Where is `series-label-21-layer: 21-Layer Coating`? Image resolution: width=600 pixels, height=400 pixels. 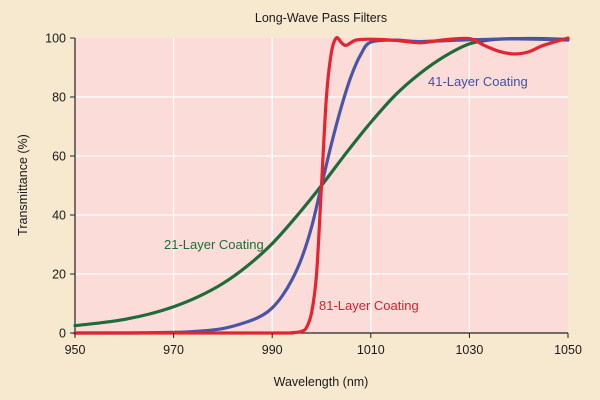
series-label-21-layer: 21-Layer Coating is located at coordinates (214, 244).